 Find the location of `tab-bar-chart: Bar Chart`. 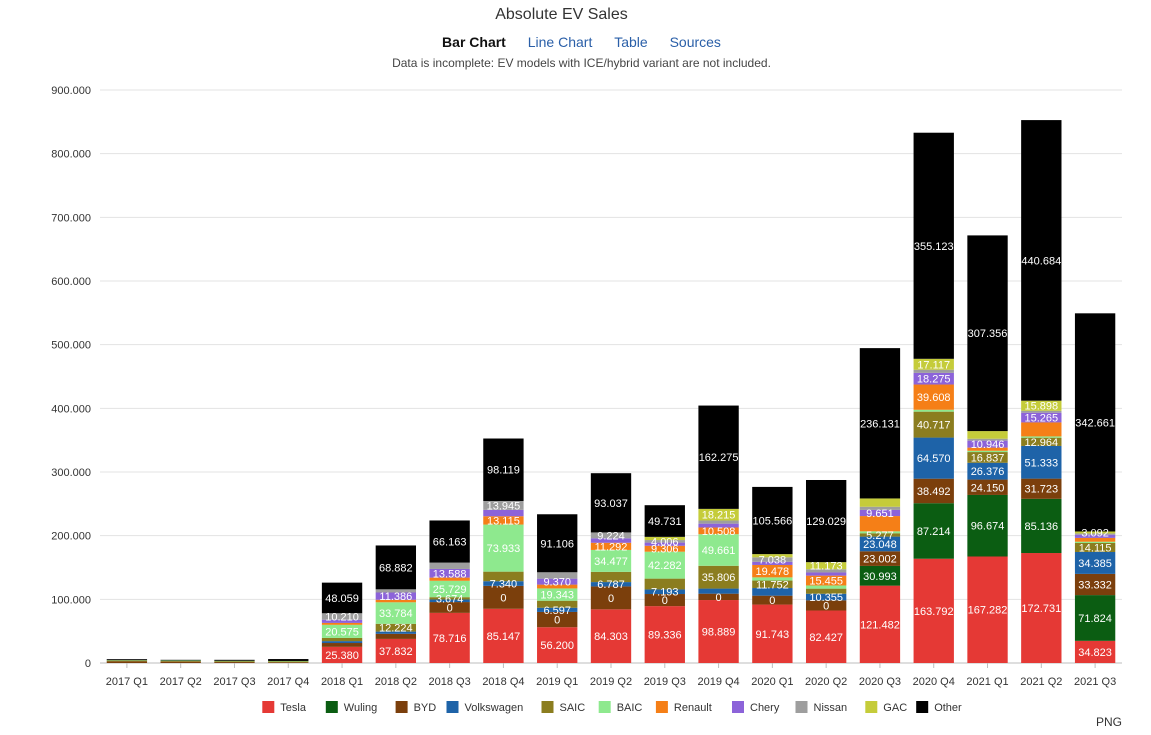

tab-bar-chart: Bar Chart is located at coordinates (474, 42).